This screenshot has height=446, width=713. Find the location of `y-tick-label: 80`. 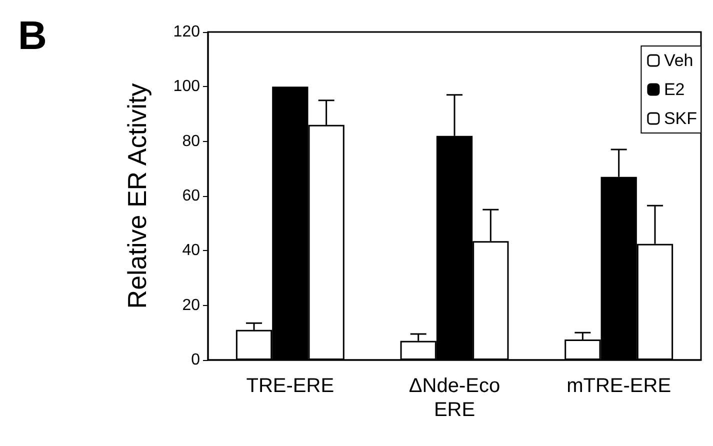

y-tick-label: 80 is located at coordinates (191, 141).